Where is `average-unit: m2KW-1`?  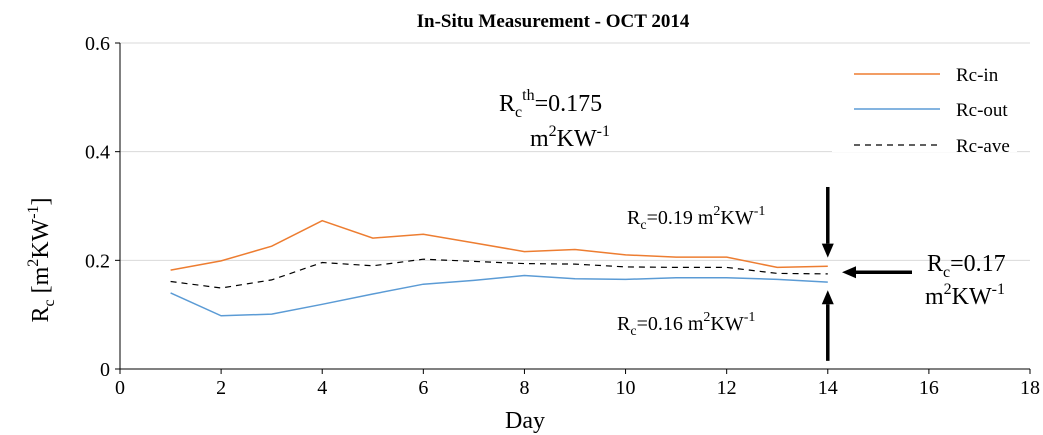 average-unit: m2KW-1 is located at coordinates (965, 295).